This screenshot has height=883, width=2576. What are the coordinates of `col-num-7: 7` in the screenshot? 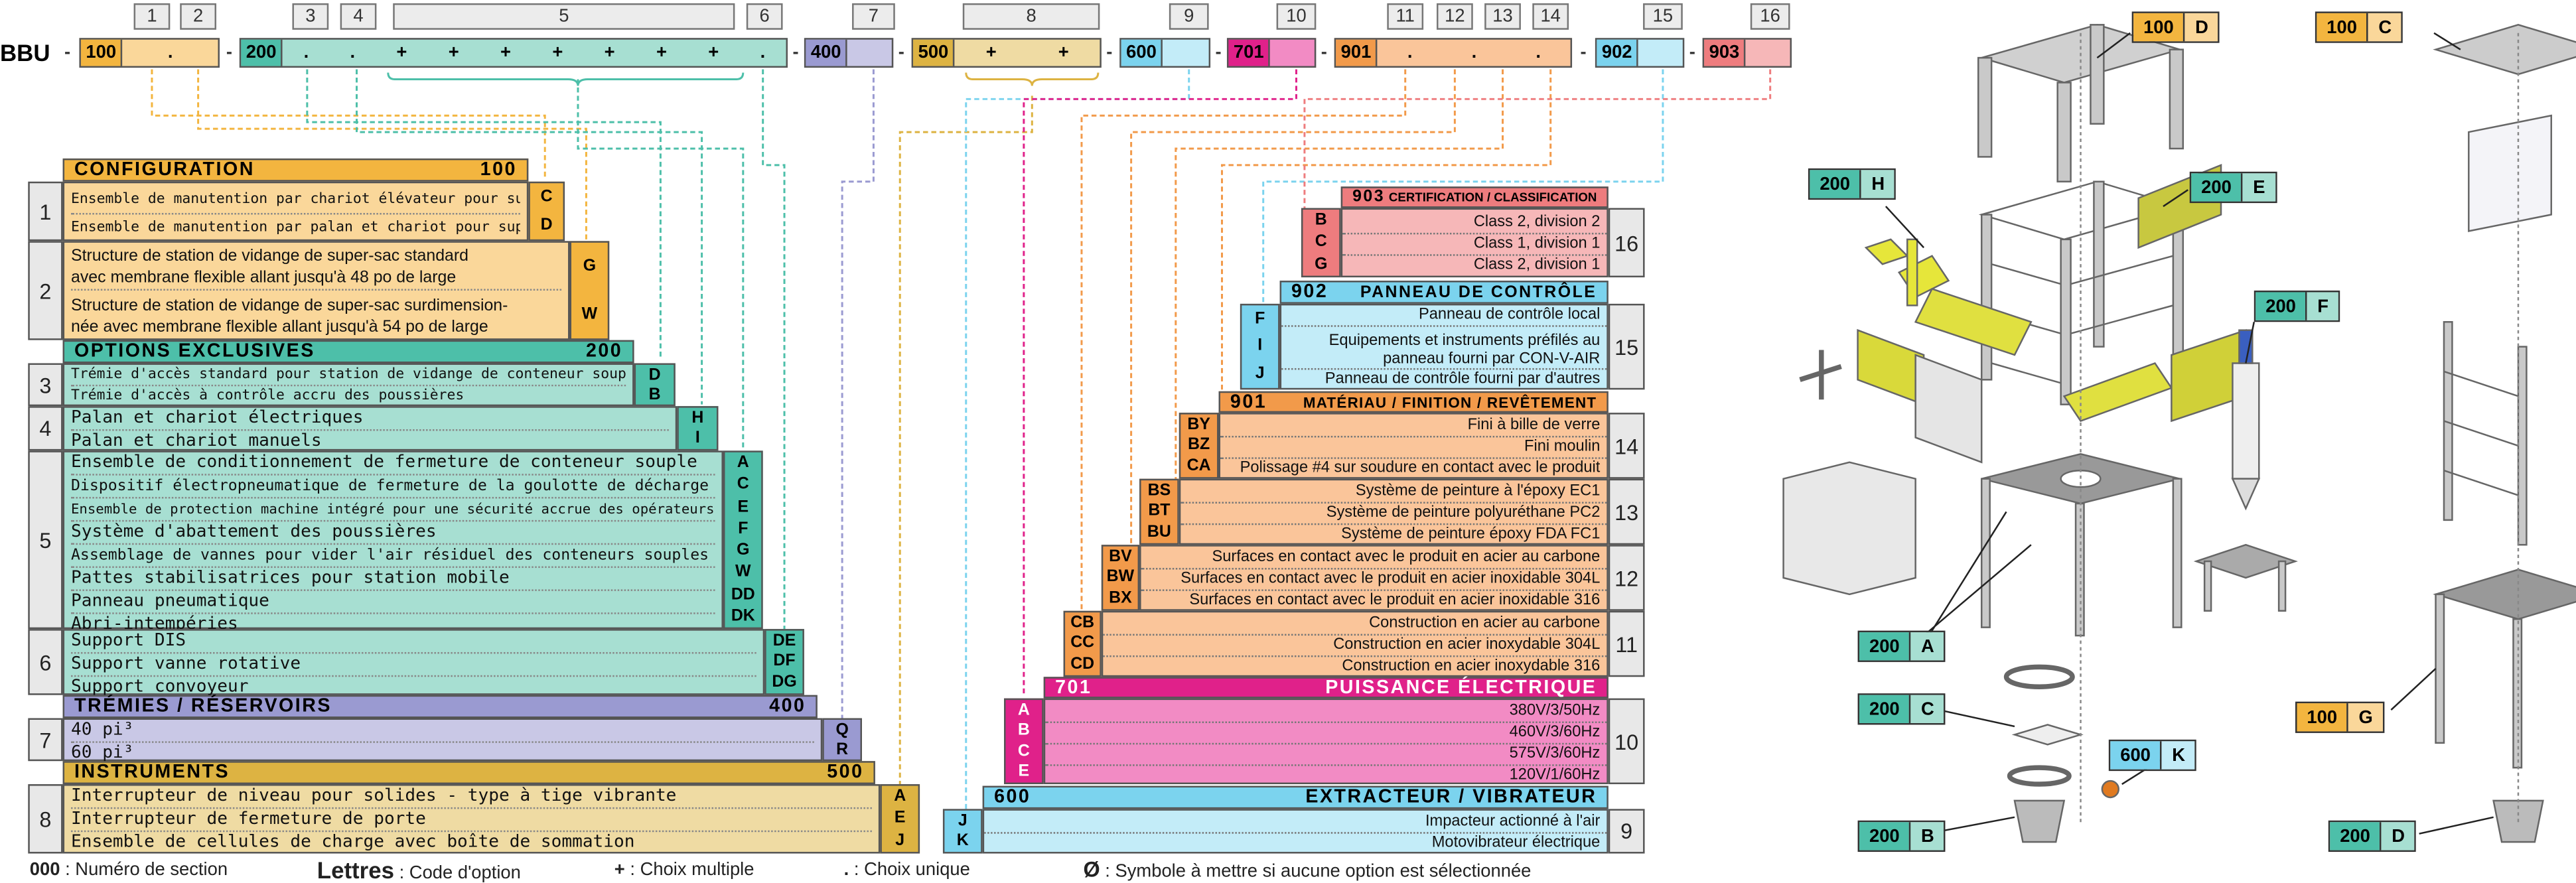 It's located at (873, 16).